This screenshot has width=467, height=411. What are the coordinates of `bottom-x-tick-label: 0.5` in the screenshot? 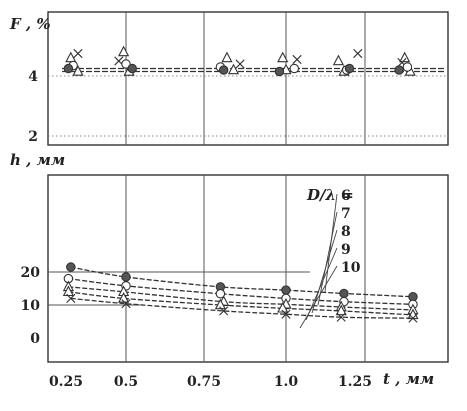 It's located at (126, 382).